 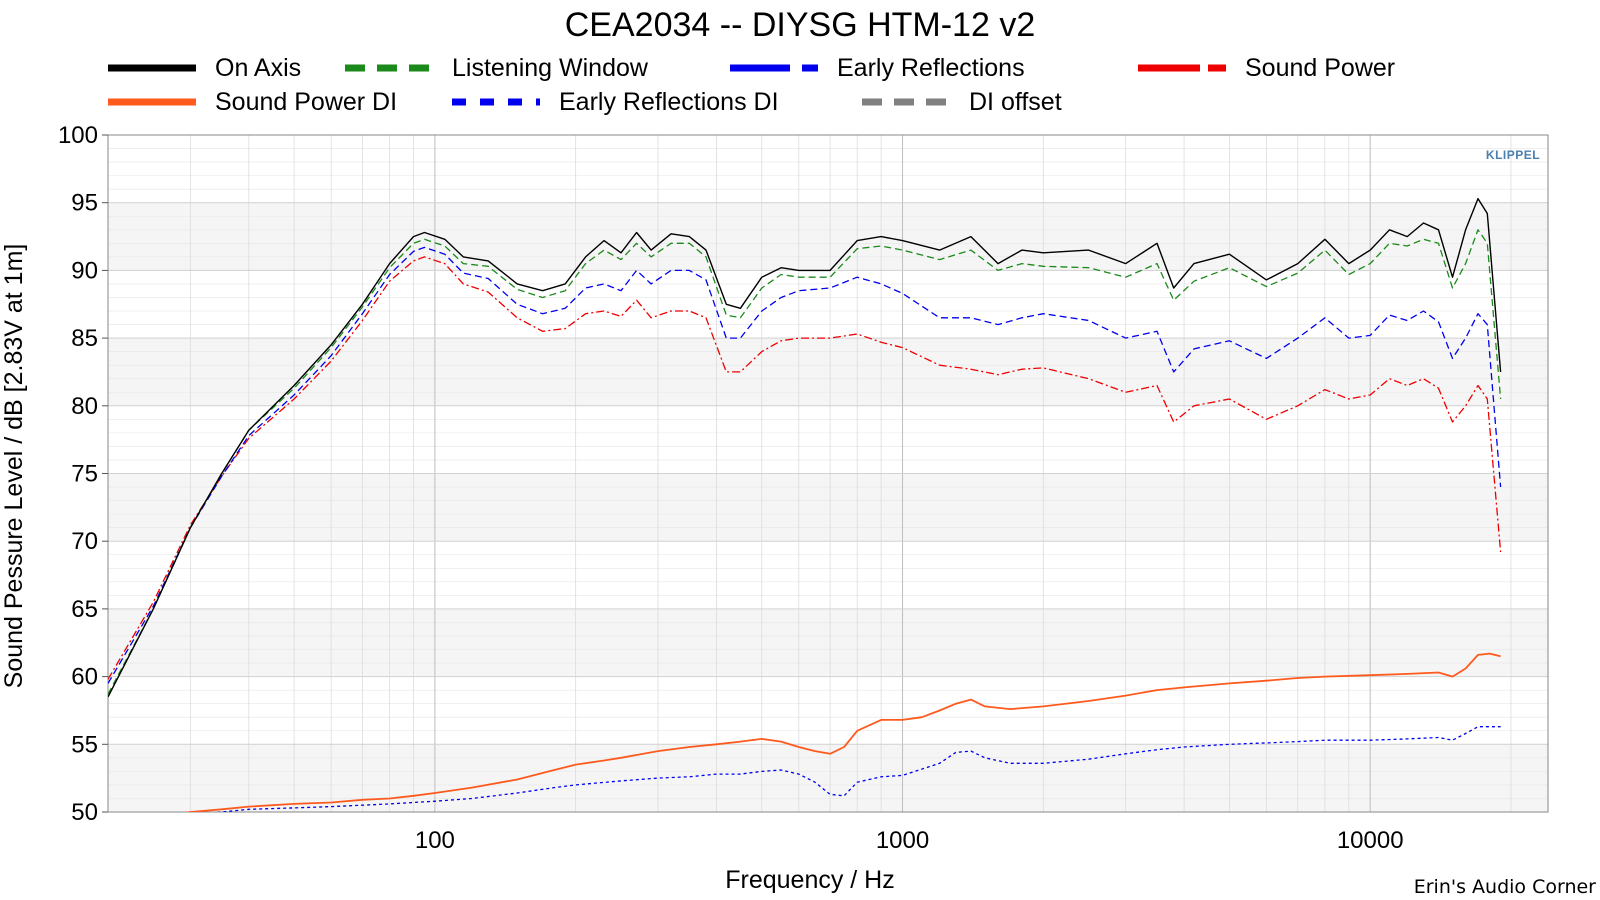 What do you see at coordinates (435, 840) in the screenshot?
I see `x-tick-label: 100` at bounding box center [435, 840].